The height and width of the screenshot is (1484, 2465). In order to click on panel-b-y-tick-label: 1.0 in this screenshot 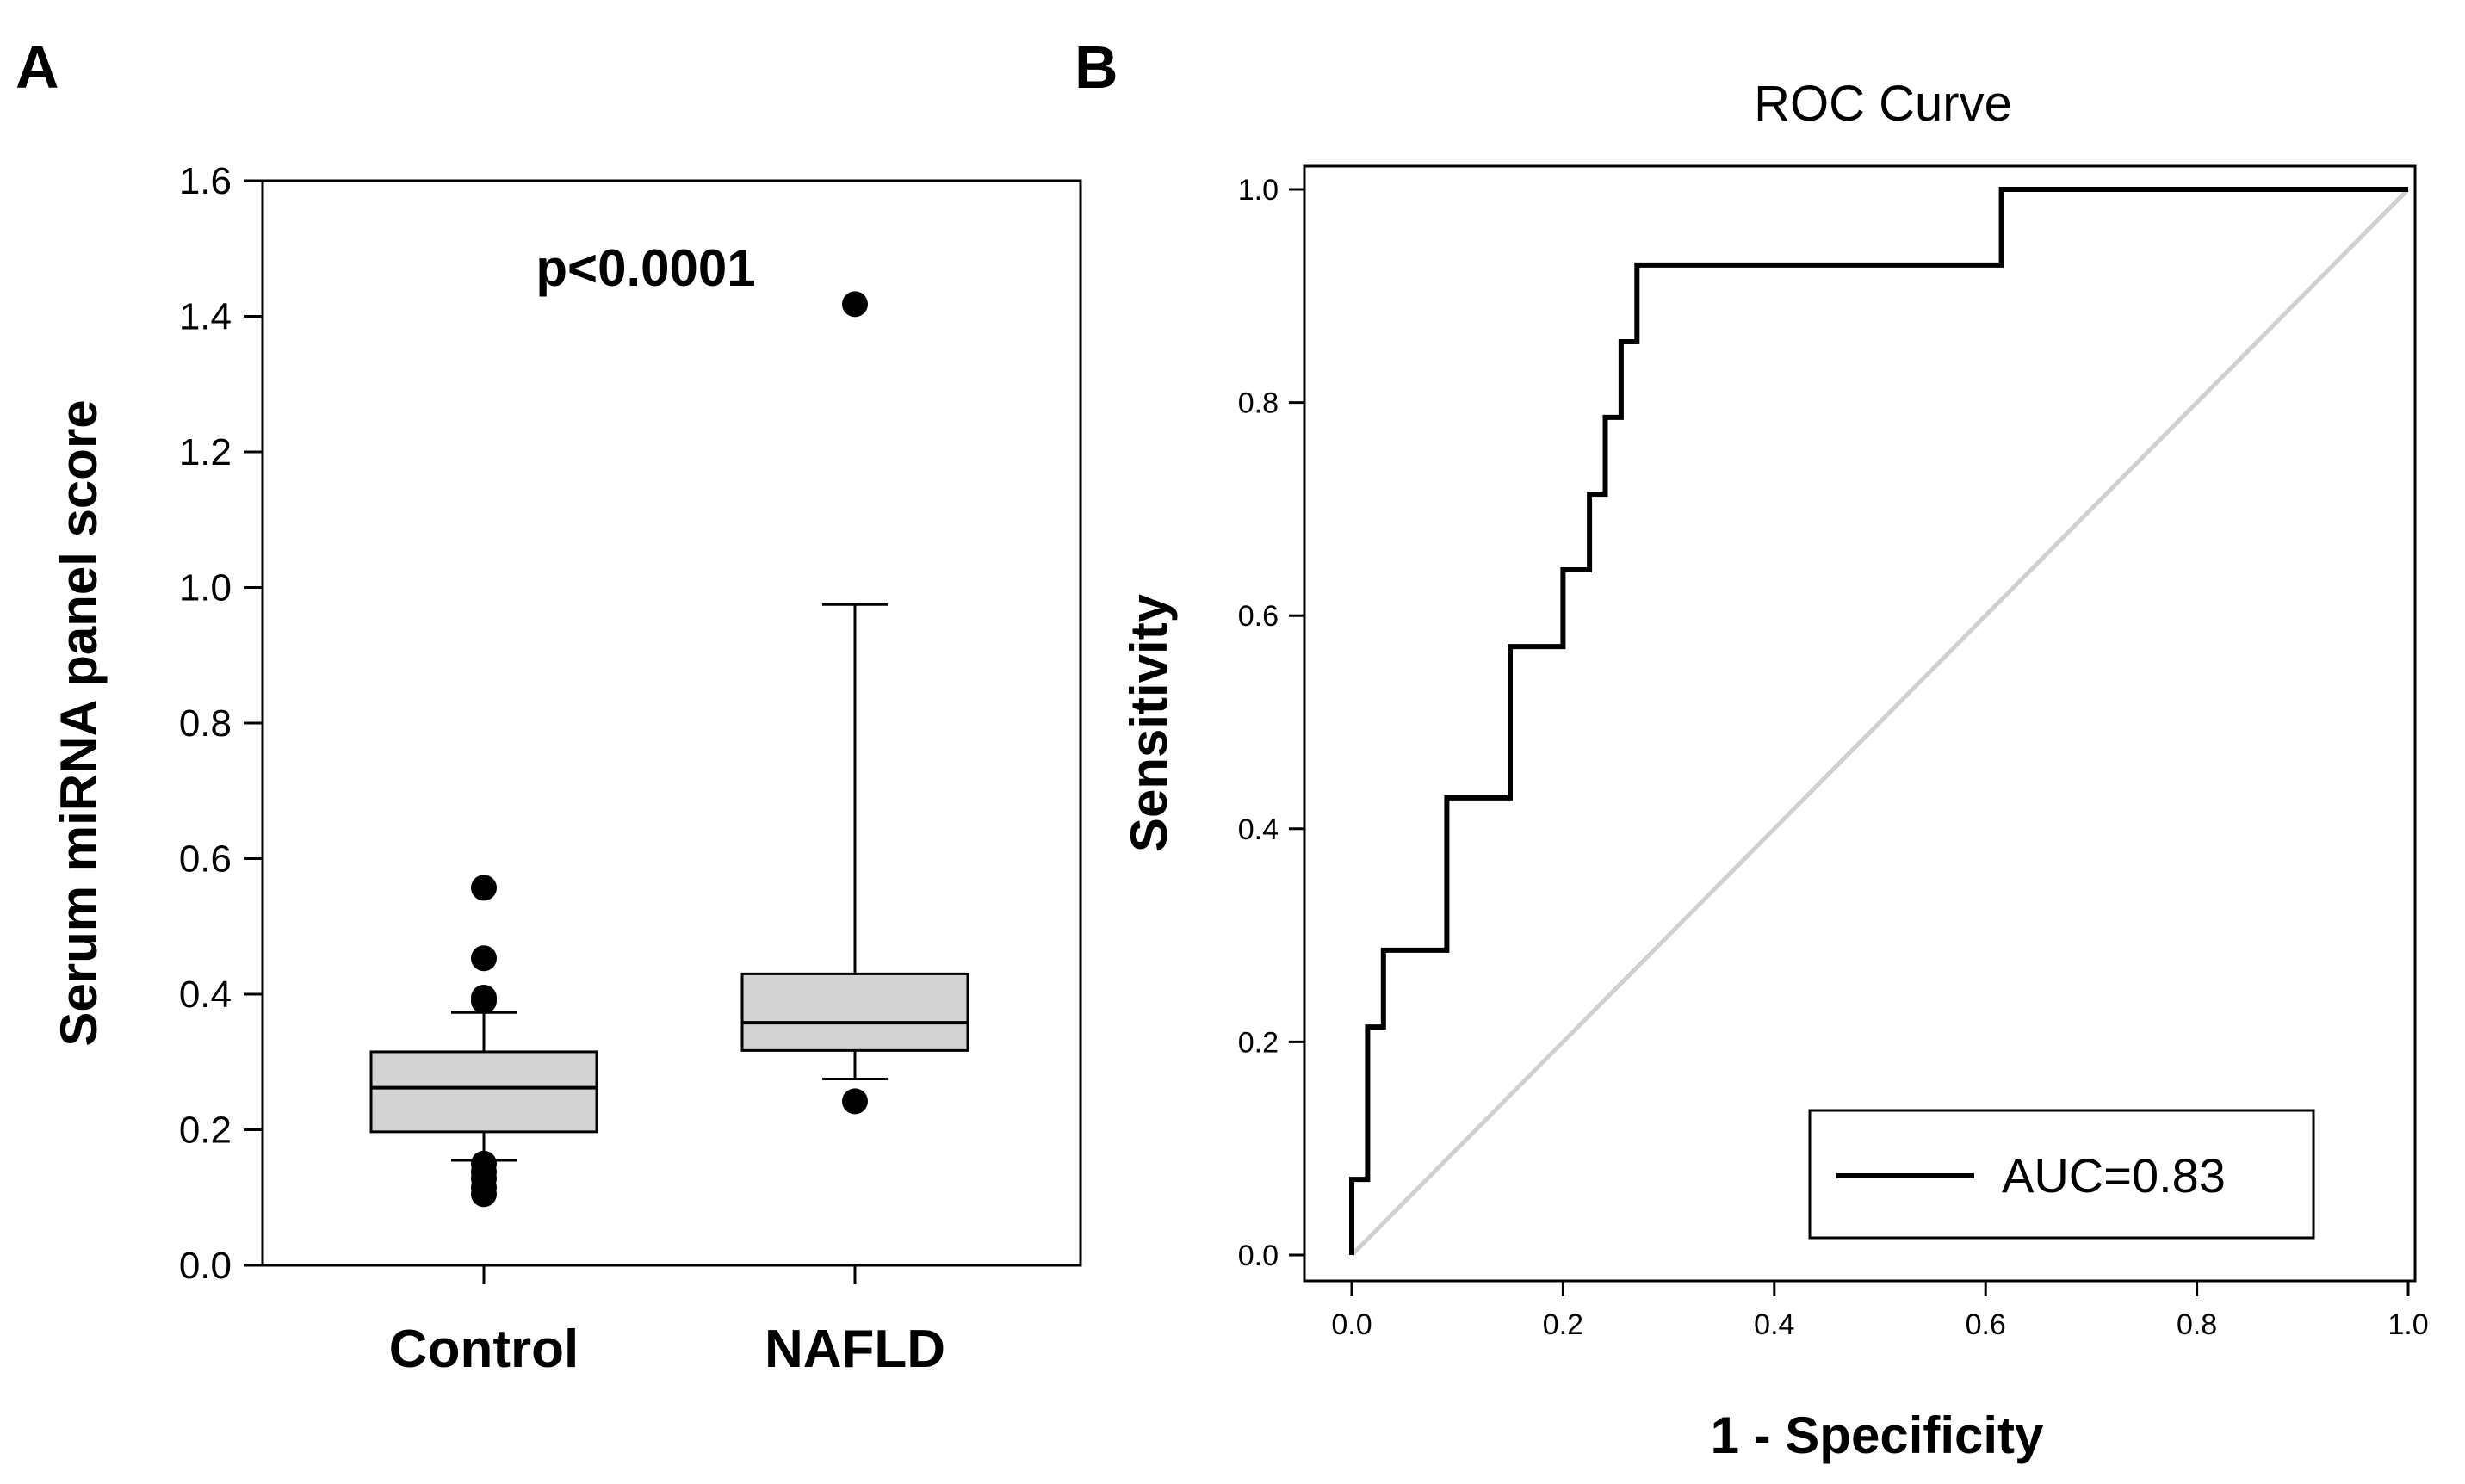, I will do `click(1258, 190)`.